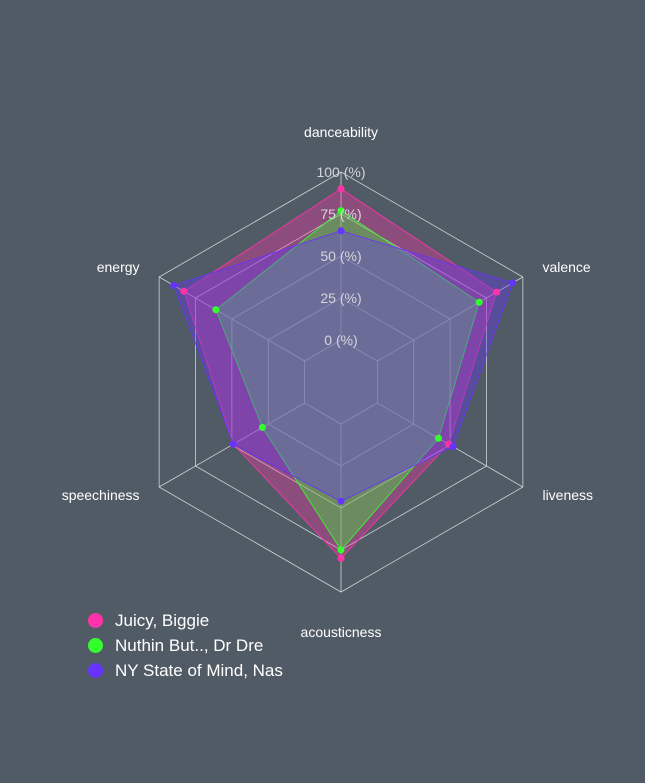 This screenshot has height=783, width=645. What do you see at coordinates (567, 495) in the screenshot?
I see `axis-label-liveness: liveness` at bounding box center [567, 495].